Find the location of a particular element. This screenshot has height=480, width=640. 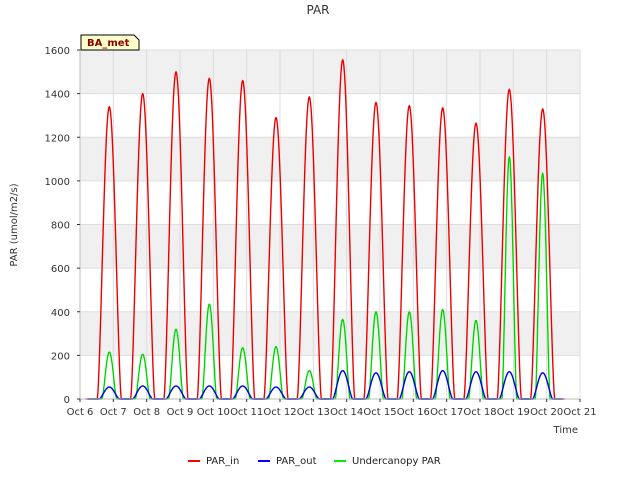

y-tick-label: 1000 is located at coordinates (57, 182).